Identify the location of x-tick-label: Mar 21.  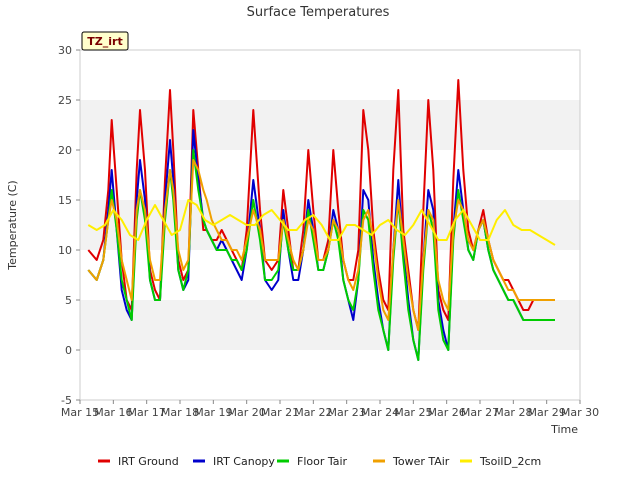
(280, 412).